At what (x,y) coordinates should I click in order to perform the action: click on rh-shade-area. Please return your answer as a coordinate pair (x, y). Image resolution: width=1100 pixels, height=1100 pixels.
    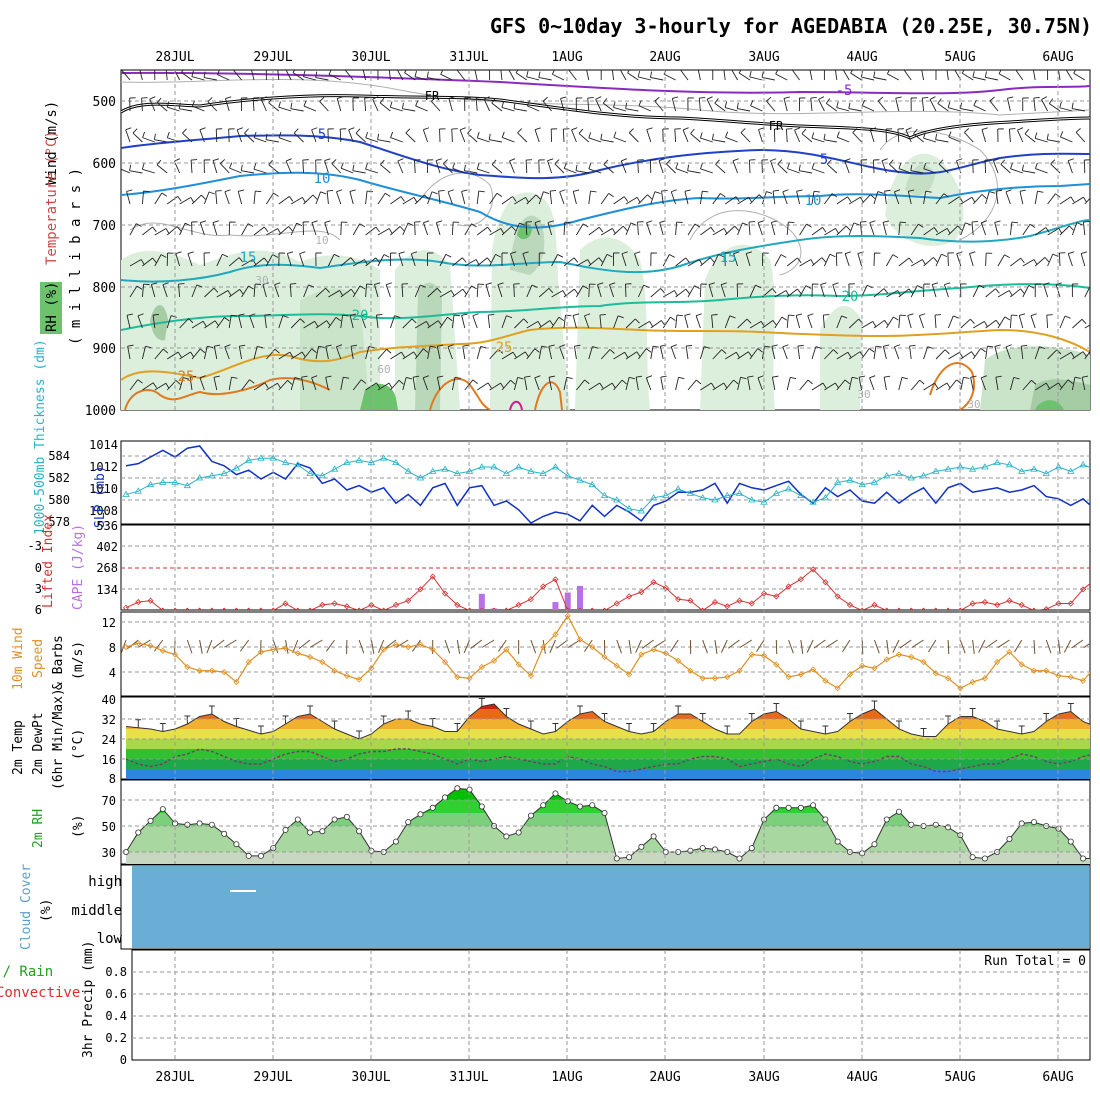
    Looking at the image, I should click on (920, 179).